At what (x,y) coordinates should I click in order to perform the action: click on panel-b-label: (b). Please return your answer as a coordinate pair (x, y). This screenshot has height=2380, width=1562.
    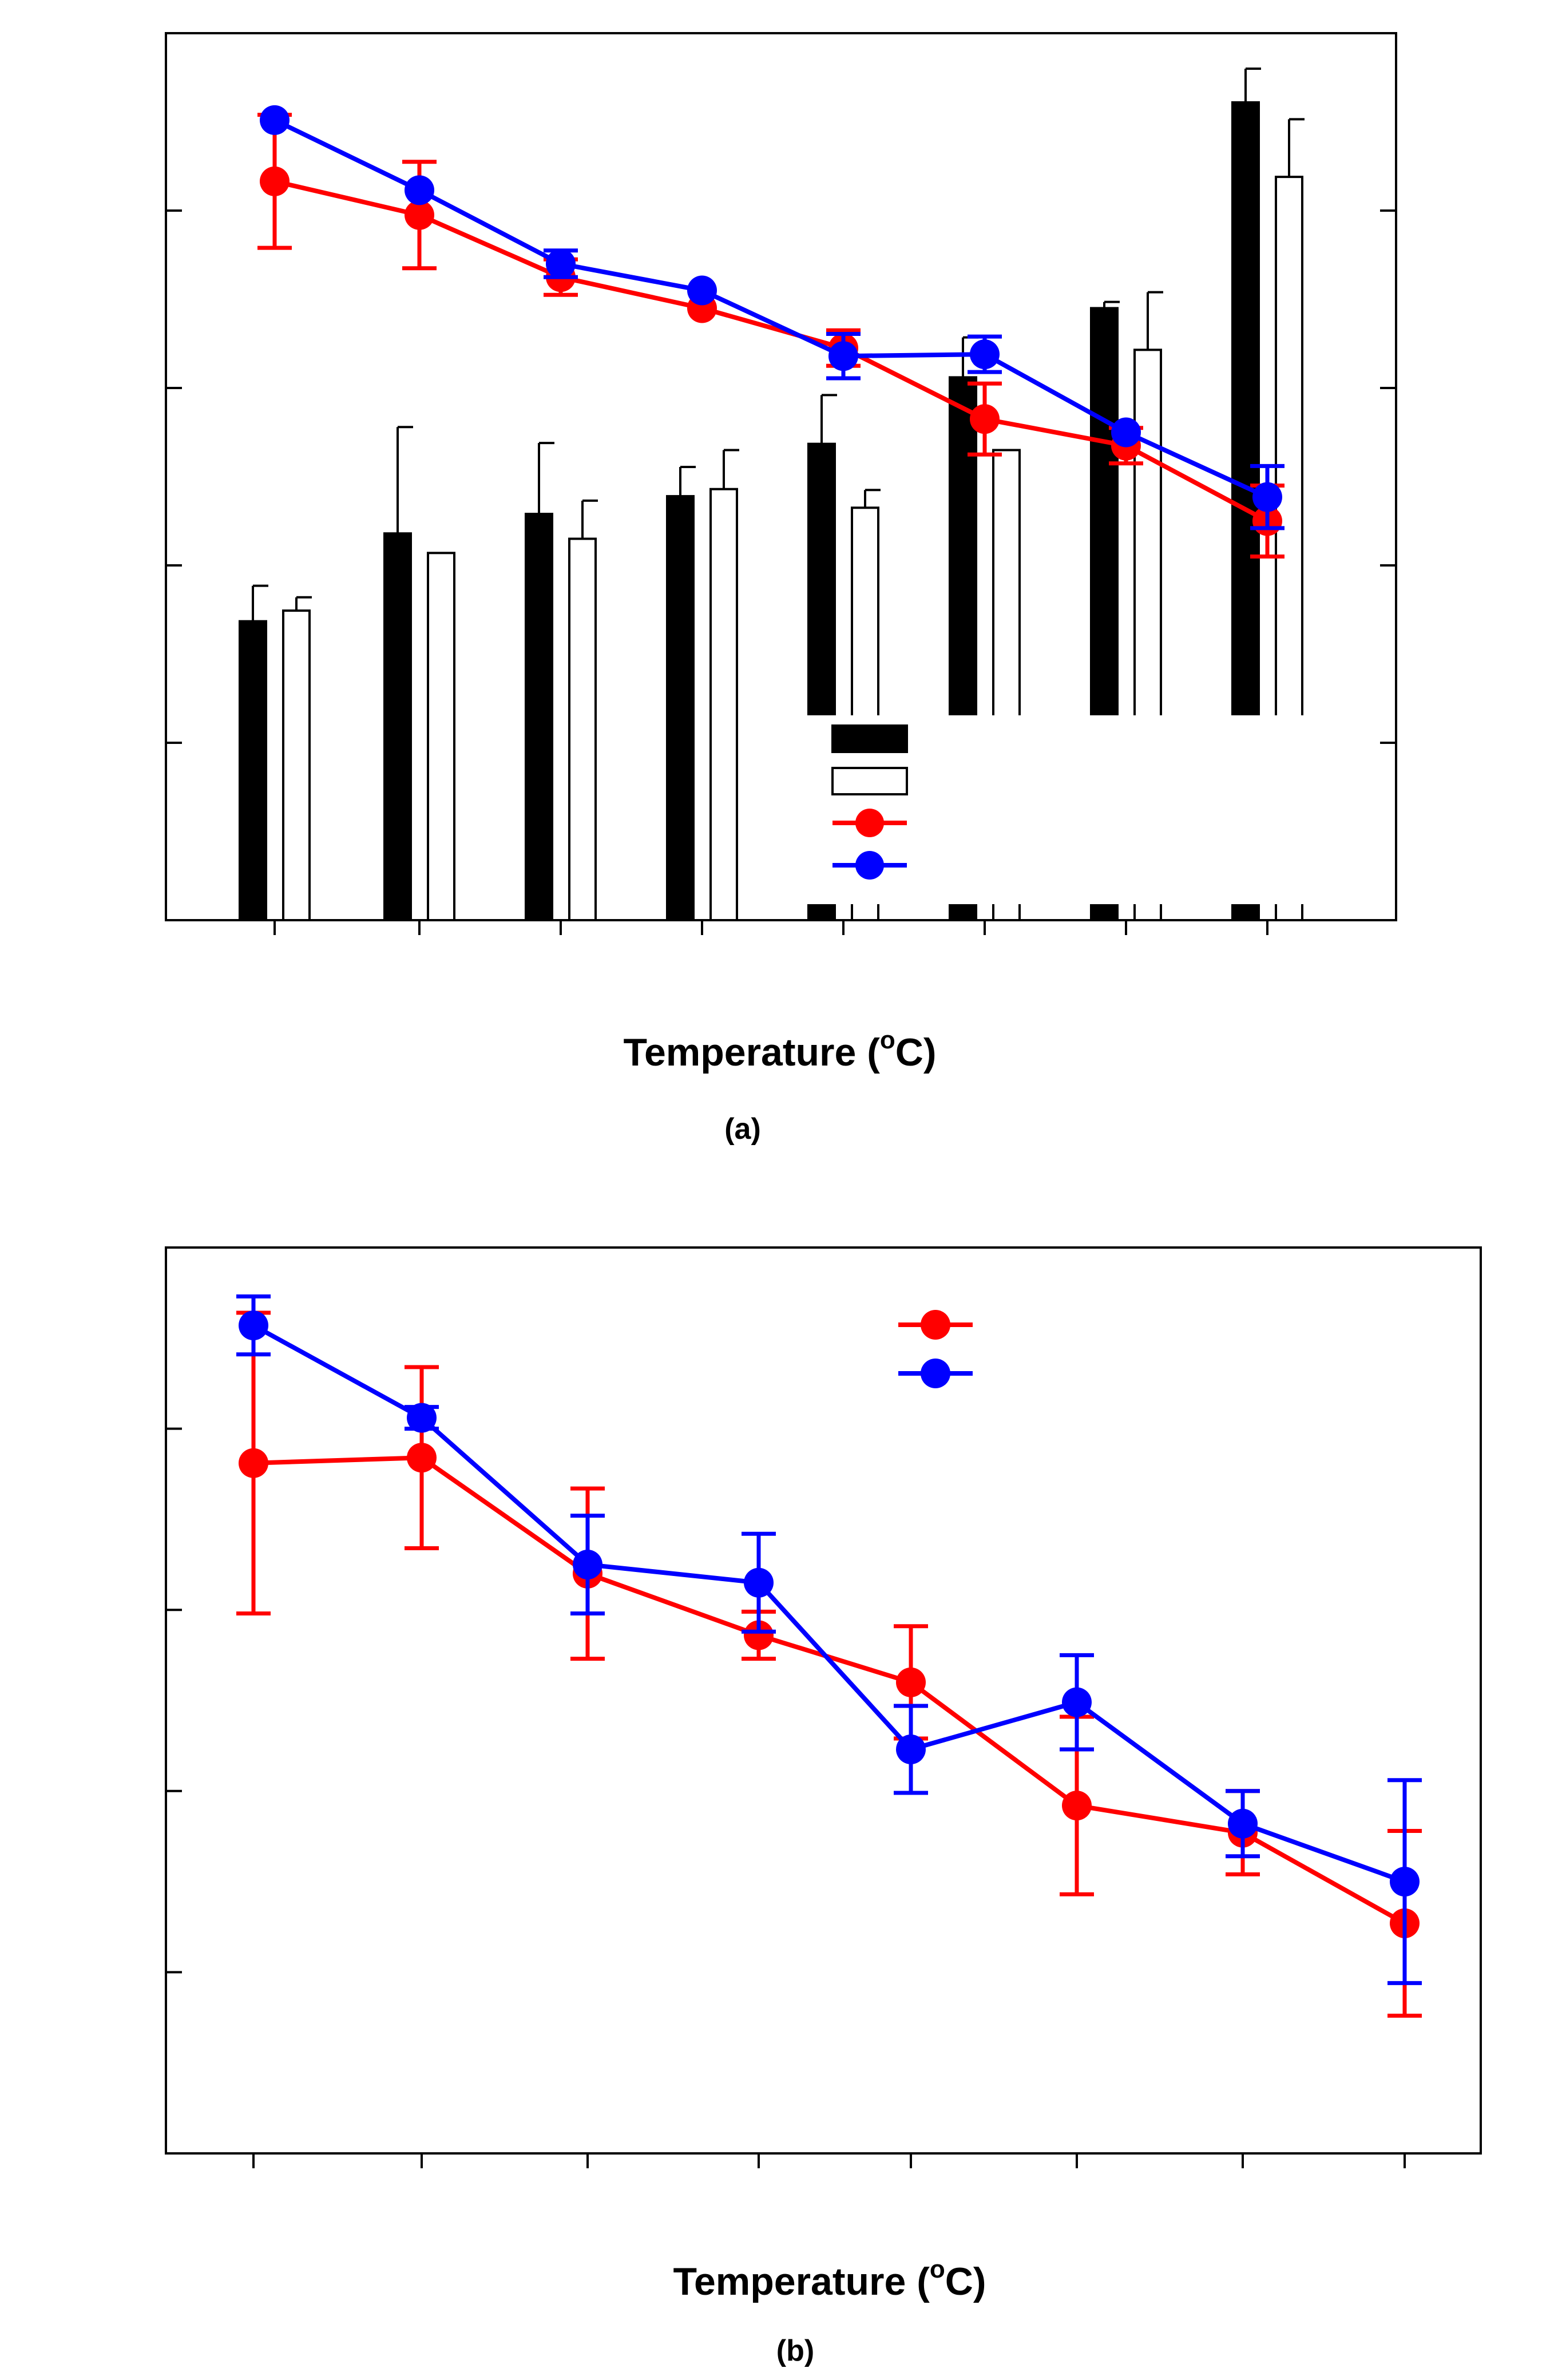
    Looking at the image, I should click on (795, 2351).